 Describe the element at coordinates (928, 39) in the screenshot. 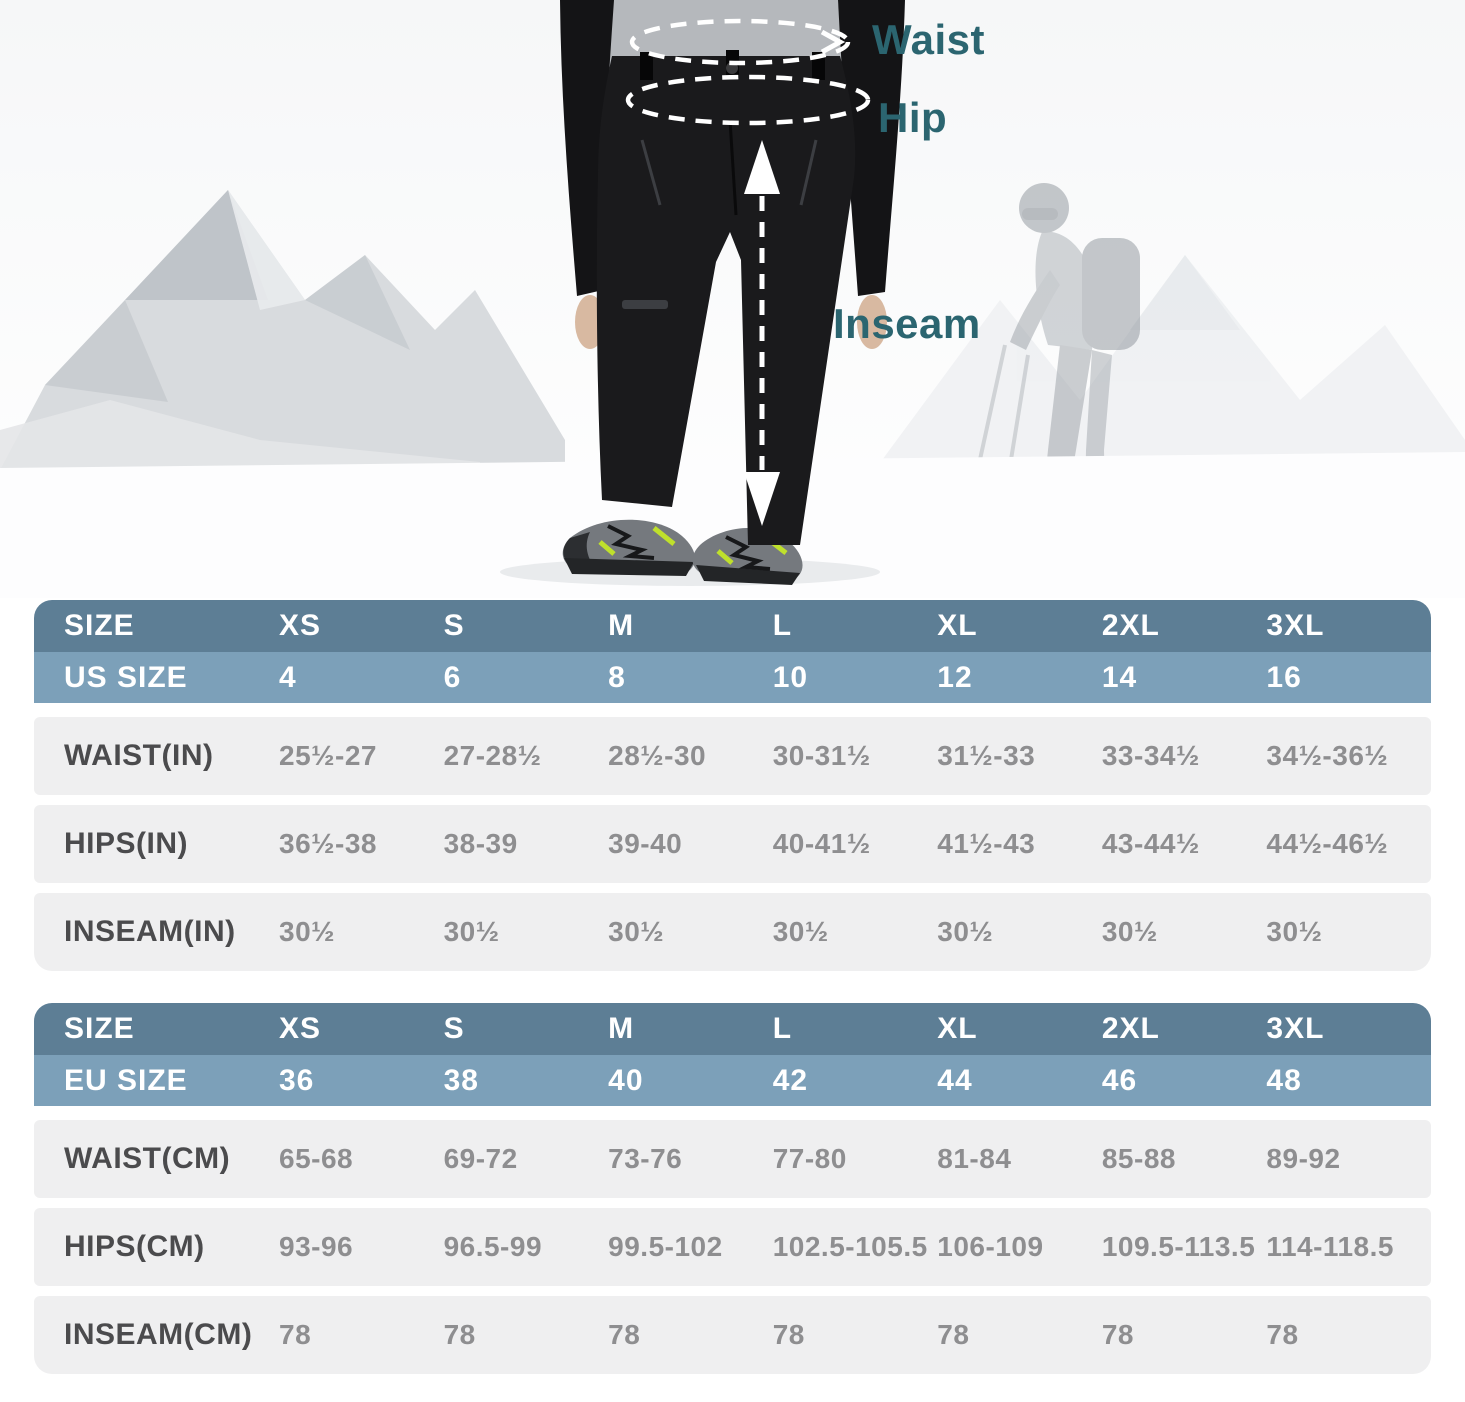

I see `waist-label: Waist` at that location.